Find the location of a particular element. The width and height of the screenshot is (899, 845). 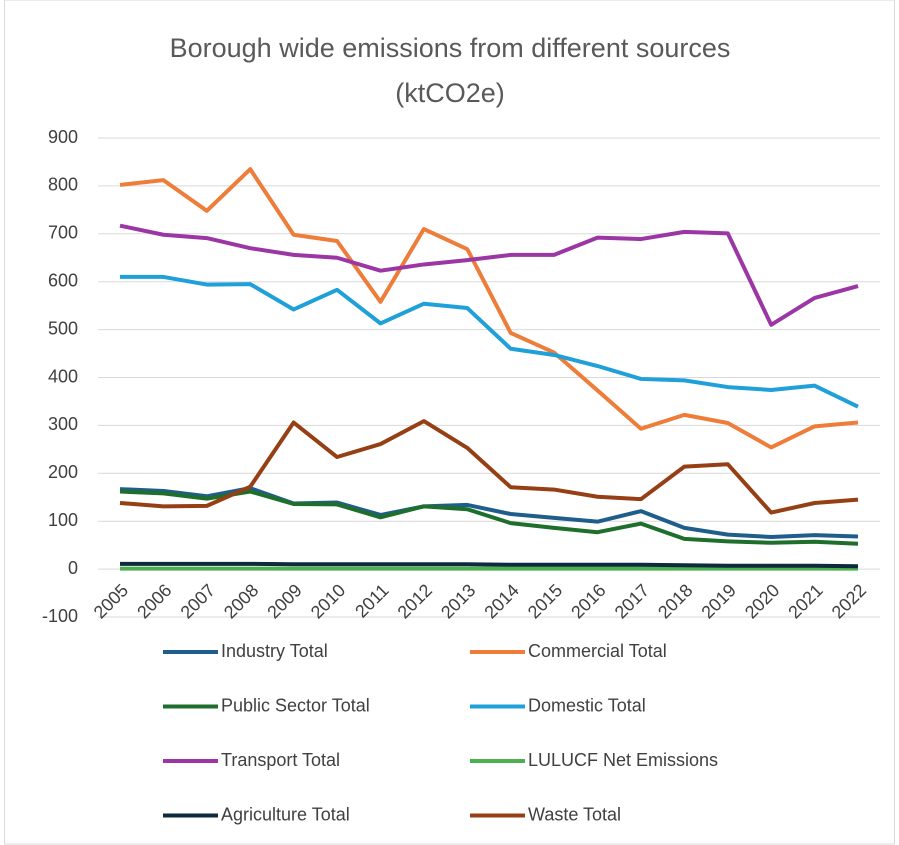

legend-label: Waste Total is located at coordinates (574, 814).